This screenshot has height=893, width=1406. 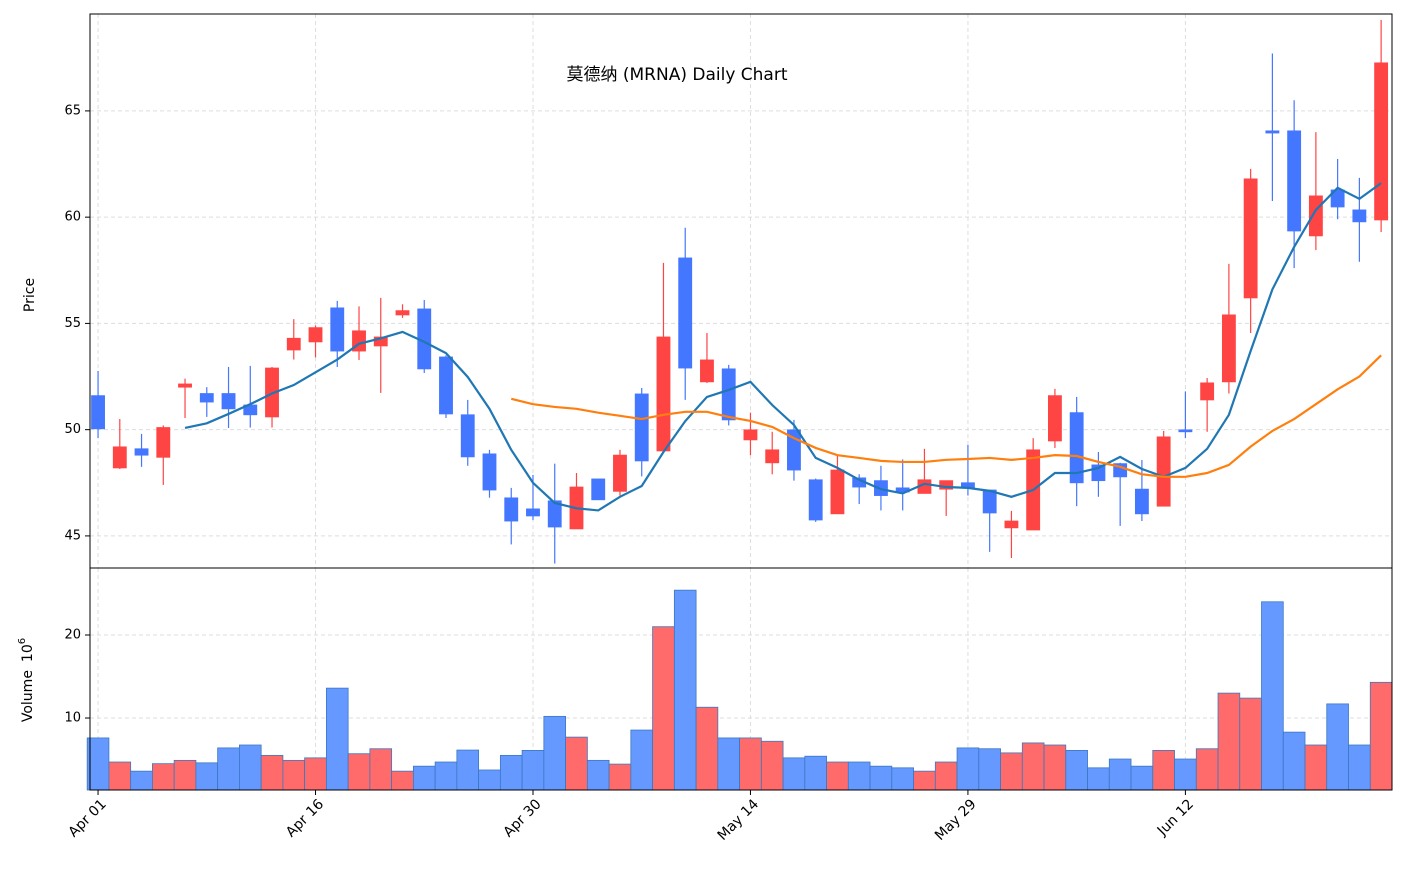 I want to click on offset-base: 10, so click(x=28, y=653).